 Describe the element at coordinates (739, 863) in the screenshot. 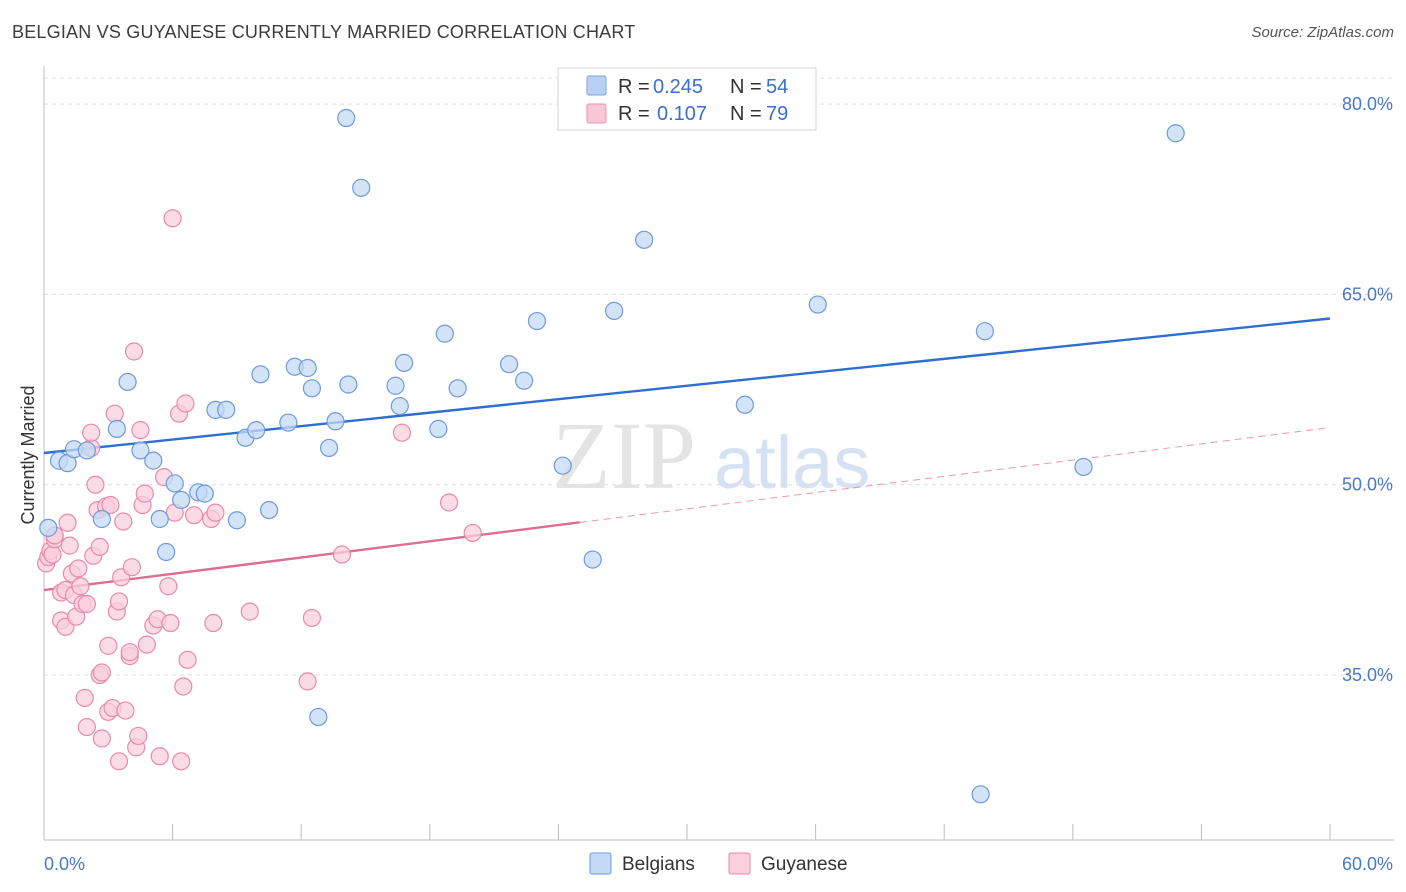

I see `bottom-legend-swatch-guyanese` at that location.